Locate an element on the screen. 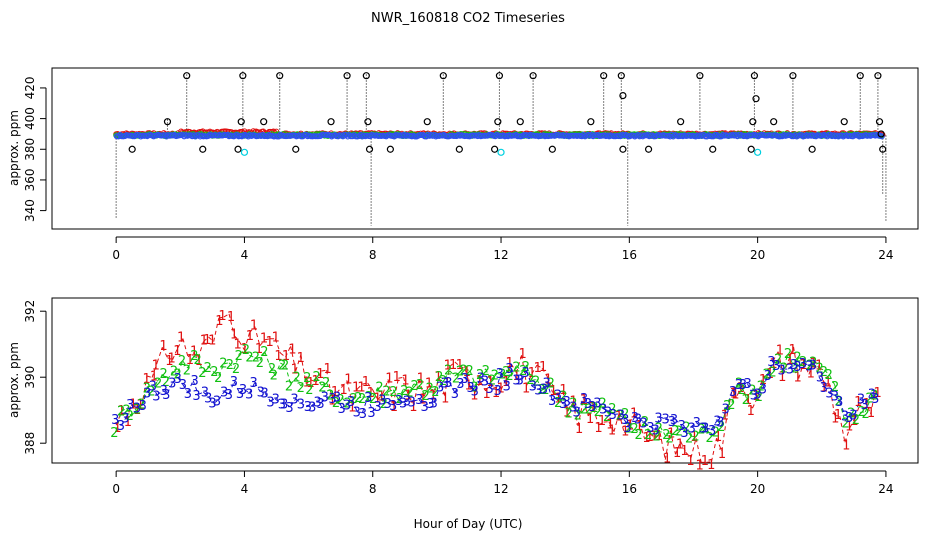  top-y-tick-label: 400 is located at coordinates (30, 118).